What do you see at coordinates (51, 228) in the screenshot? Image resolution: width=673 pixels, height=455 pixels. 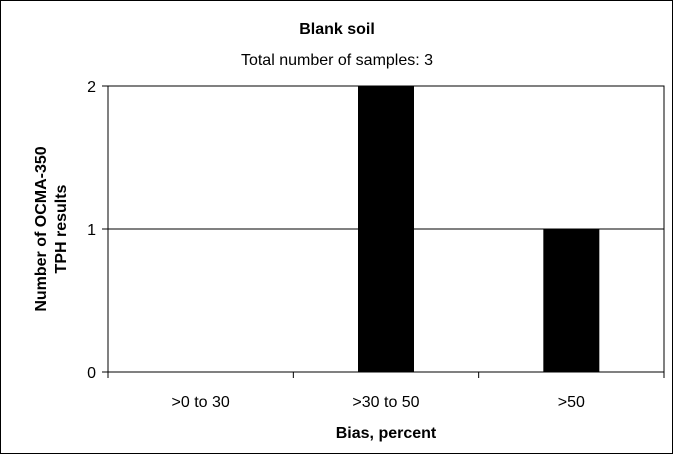 I see `y-axis-title: Number of OCMA-350 TPH results` at bounding box center [51, 228].